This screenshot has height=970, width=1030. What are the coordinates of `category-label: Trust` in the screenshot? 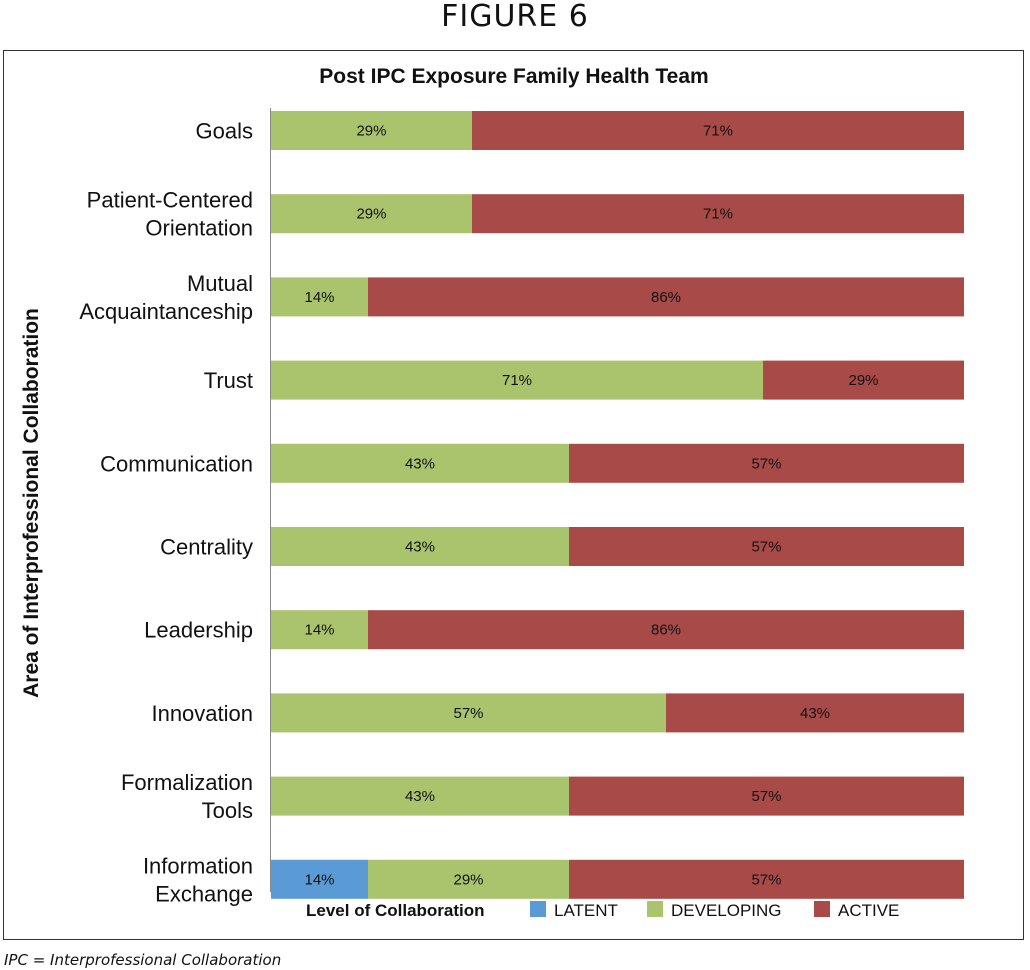 It's located at (228, 380).